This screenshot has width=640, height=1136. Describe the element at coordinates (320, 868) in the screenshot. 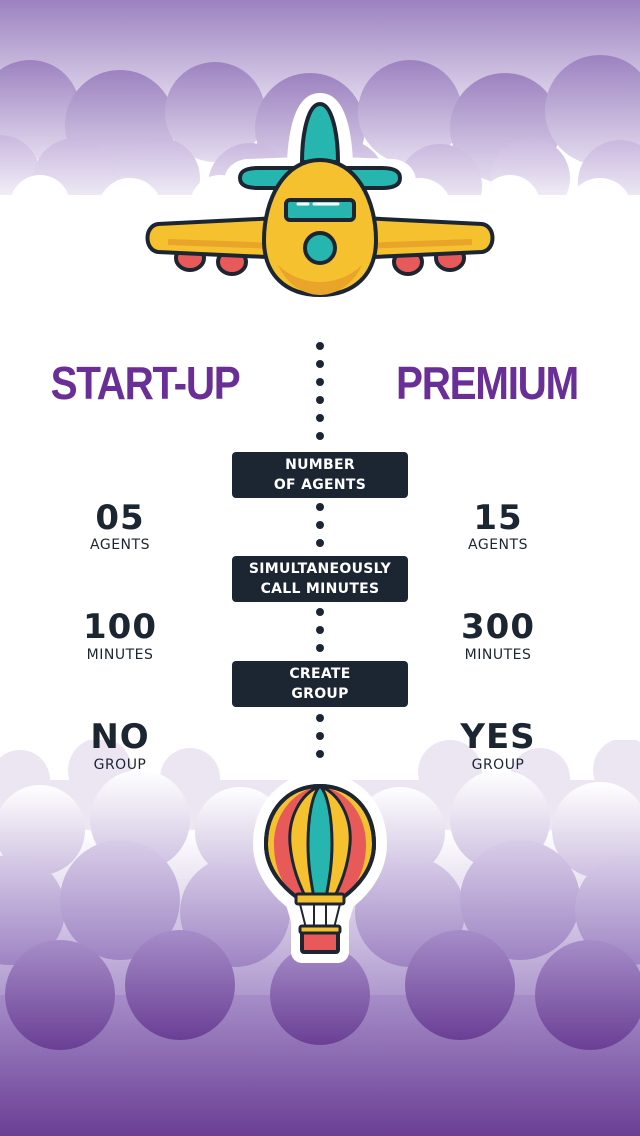

I see `hot-air-balloon-icon` at that location.